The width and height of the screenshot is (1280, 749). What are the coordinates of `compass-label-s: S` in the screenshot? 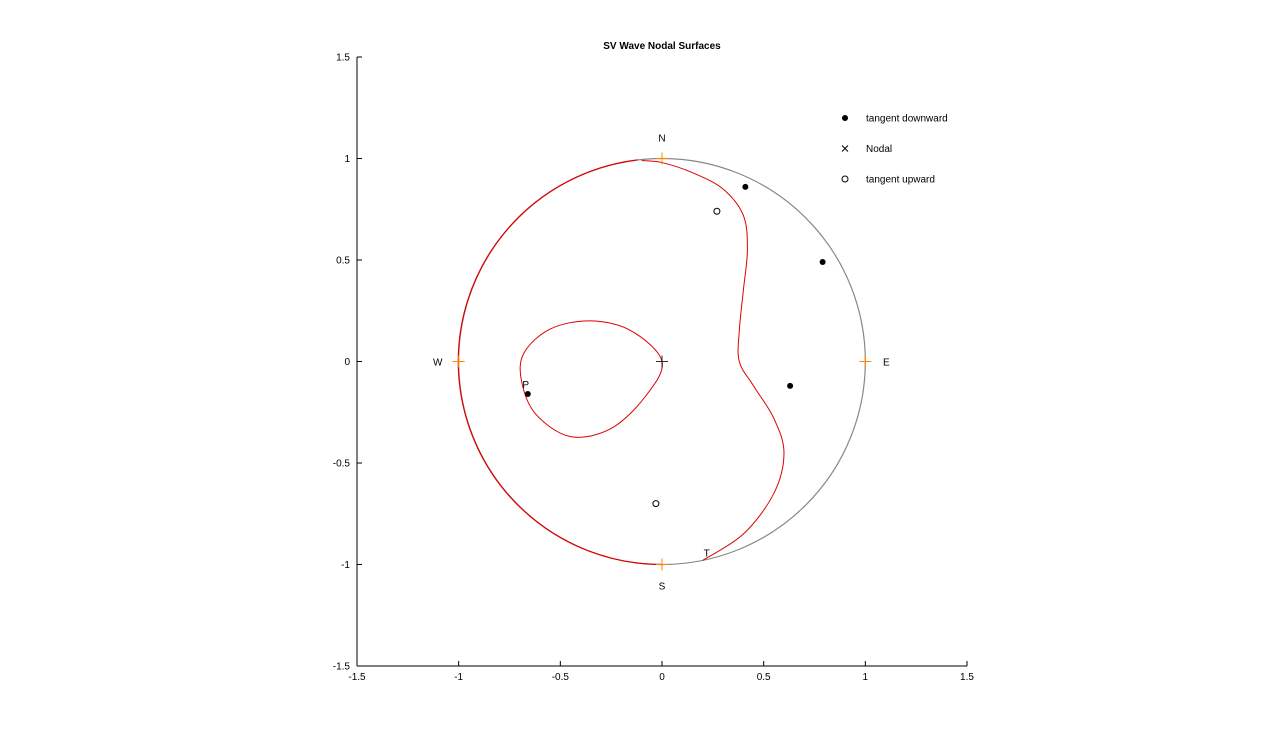 It's located at (662, 587).